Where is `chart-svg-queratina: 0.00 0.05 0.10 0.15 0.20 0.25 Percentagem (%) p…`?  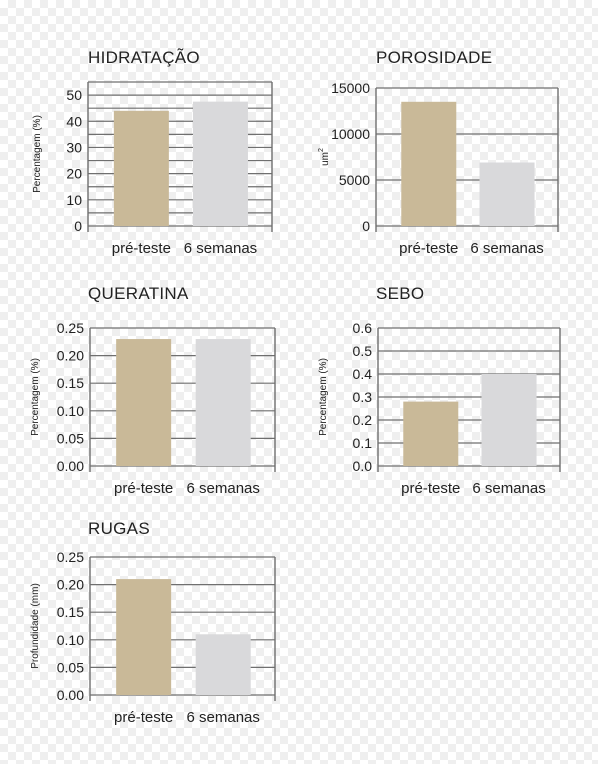 chart-svg-queratina: 0.00 0.05 0.10 0.15 0.20 0.25 Percentagem (%) p… is located at coordinates (153, 408).